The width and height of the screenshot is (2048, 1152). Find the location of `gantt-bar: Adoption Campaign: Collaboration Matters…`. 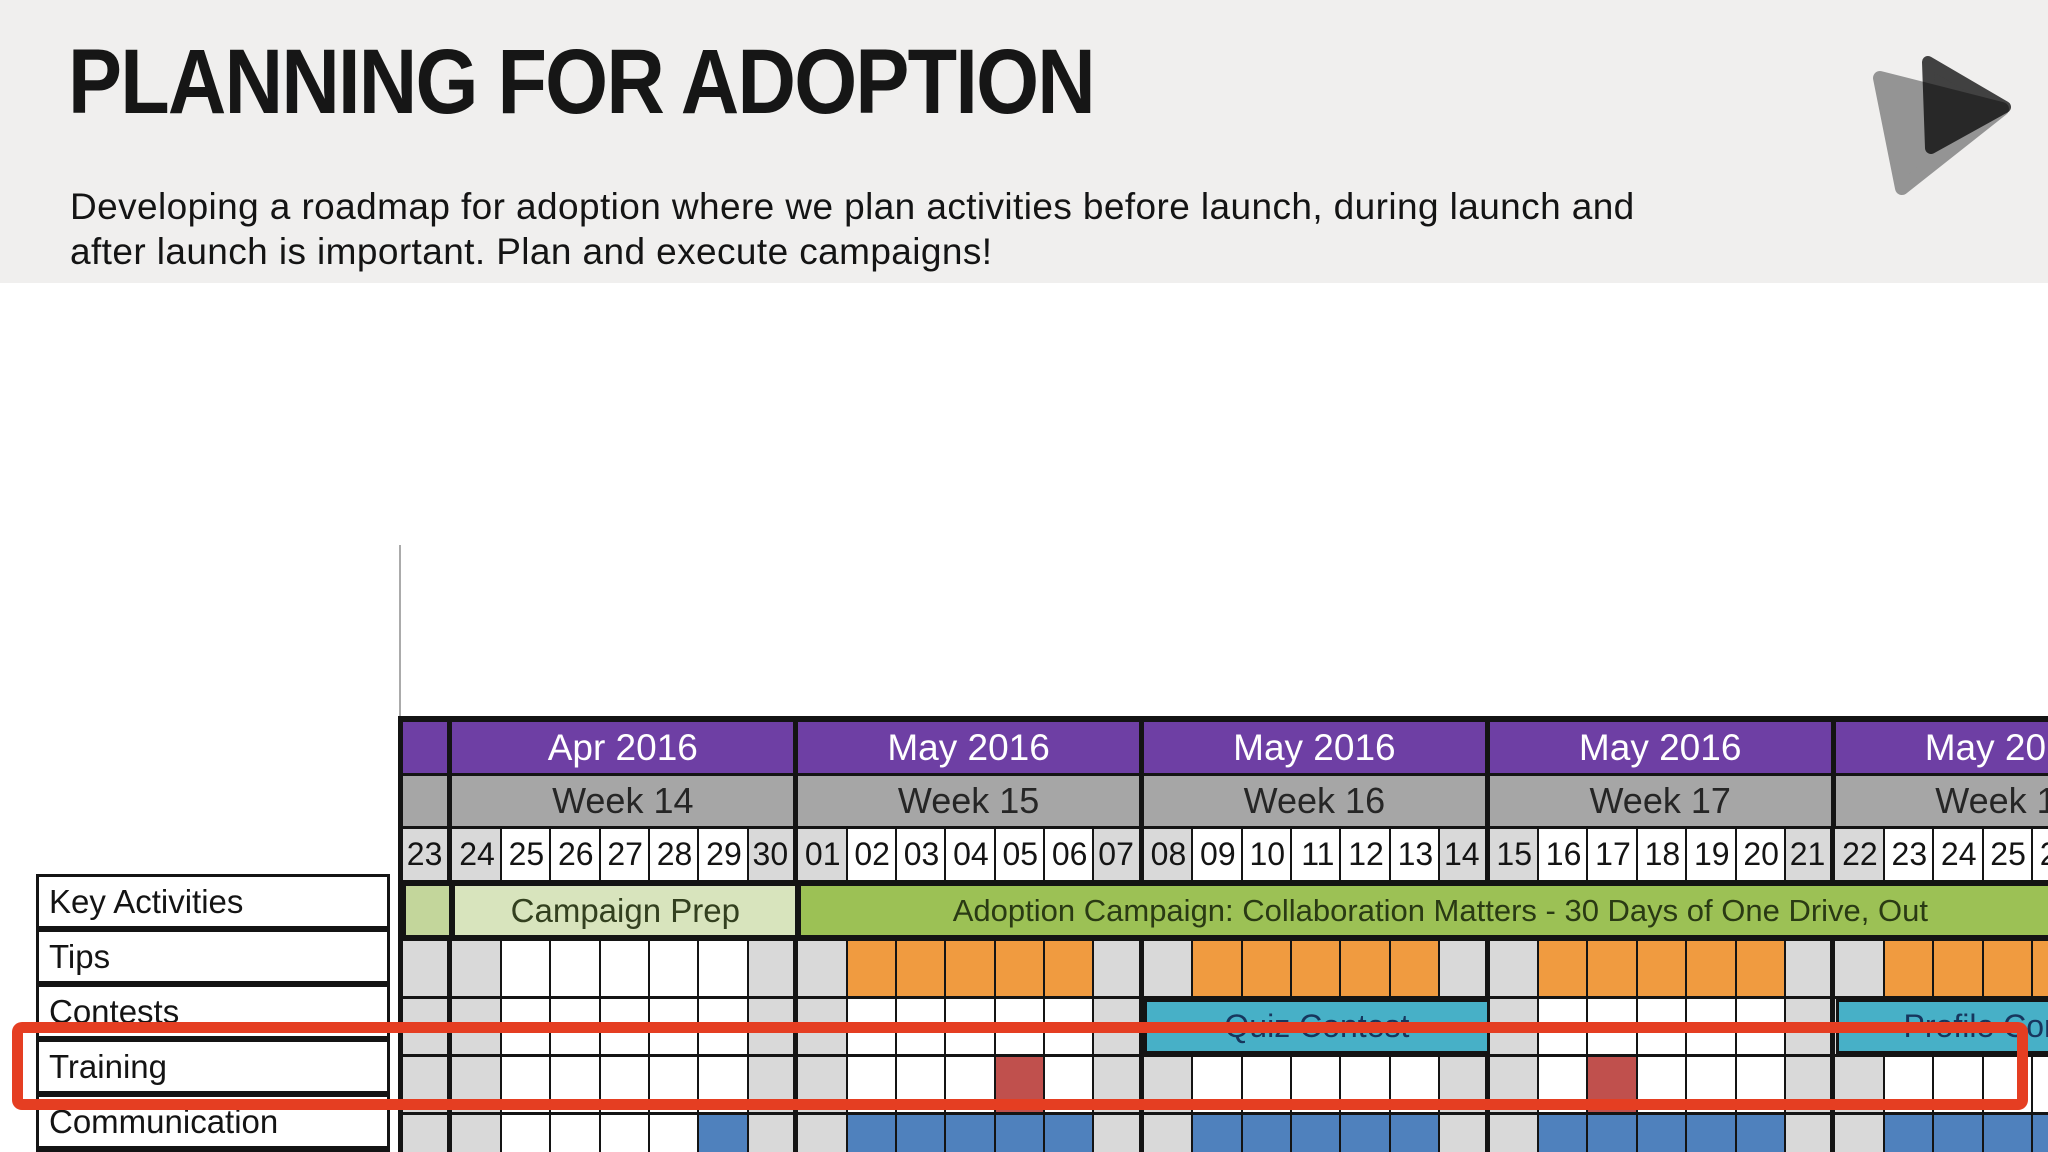

gantt-bar: Adoption Campaign: Collaboration Matters… is located at coordinates (1423, 910).